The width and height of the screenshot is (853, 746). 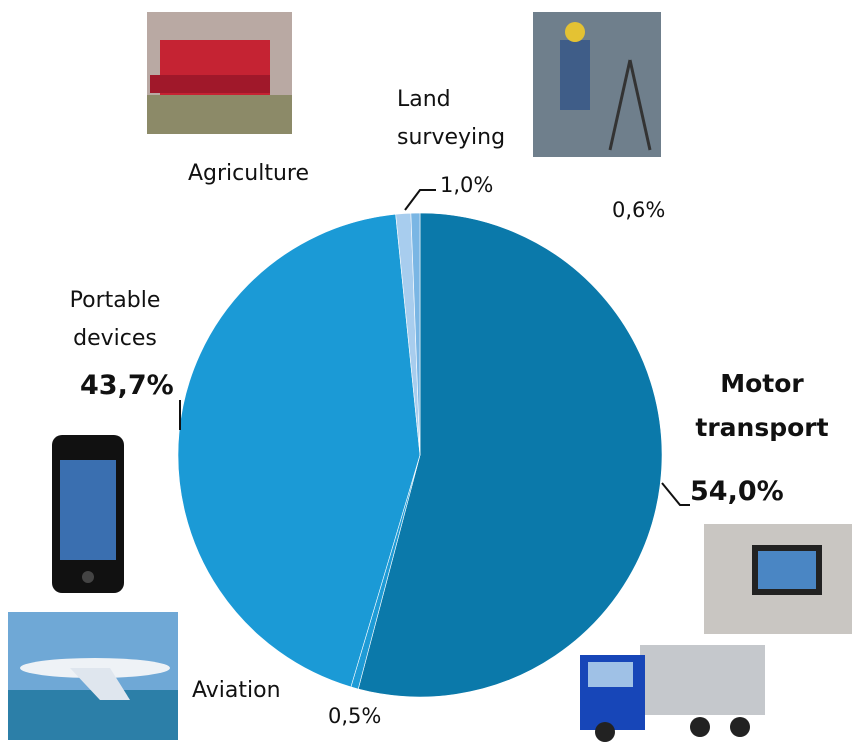 I want to click on value-label: 43,7%, so click(x=127, y=385).